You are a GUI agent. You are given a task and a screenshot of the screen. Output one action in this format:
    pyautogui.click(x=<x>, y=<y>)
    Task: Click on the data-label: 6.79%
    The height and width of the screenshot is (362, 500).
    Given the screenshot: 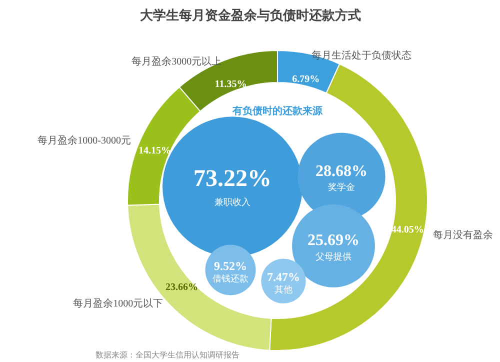 What is the action you would take?
    pyautogui.click(x=306, y=79)
    